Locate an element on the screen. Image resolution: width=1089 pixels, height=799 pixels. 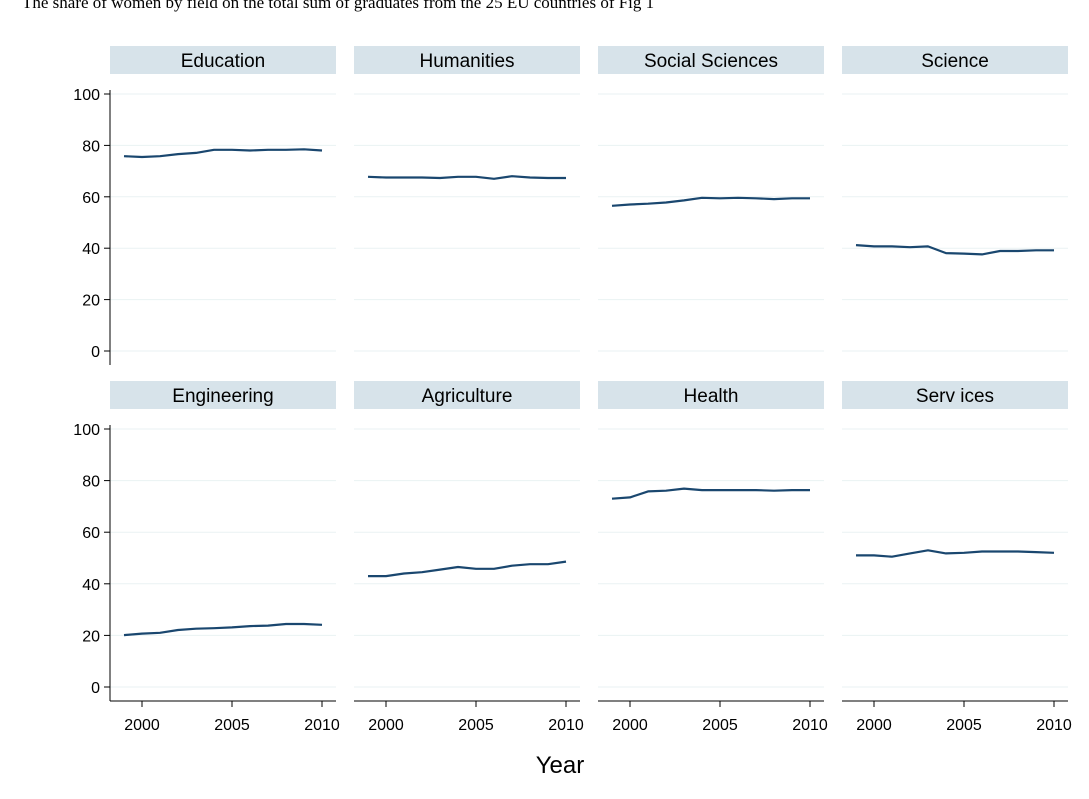
panel-title: Humanities is located at coordinates (466, 61).